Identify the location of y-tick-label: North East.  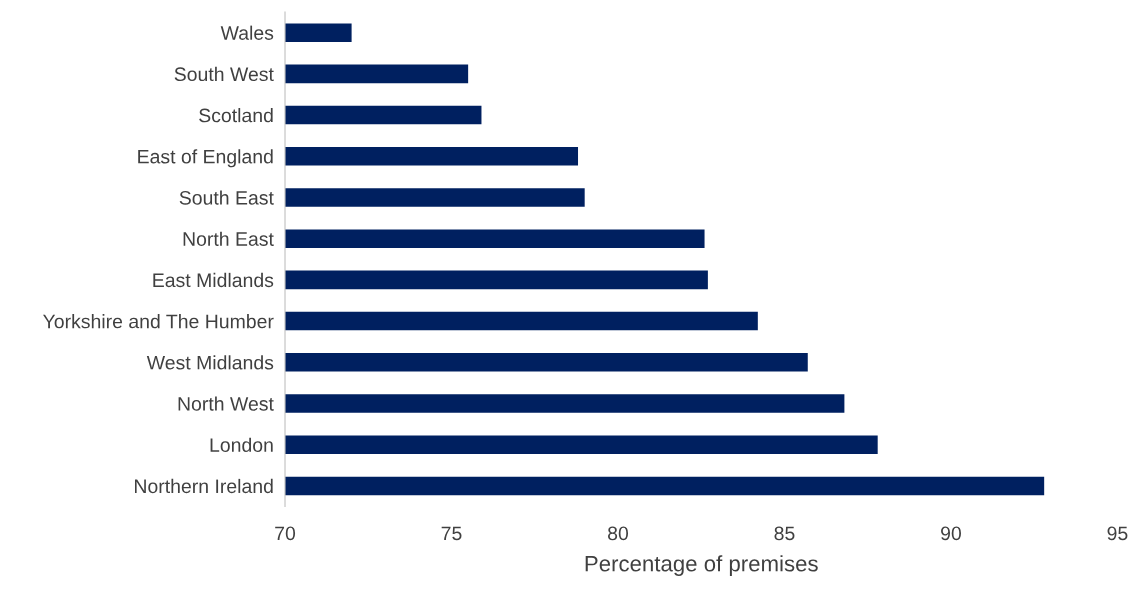
(228, 238).